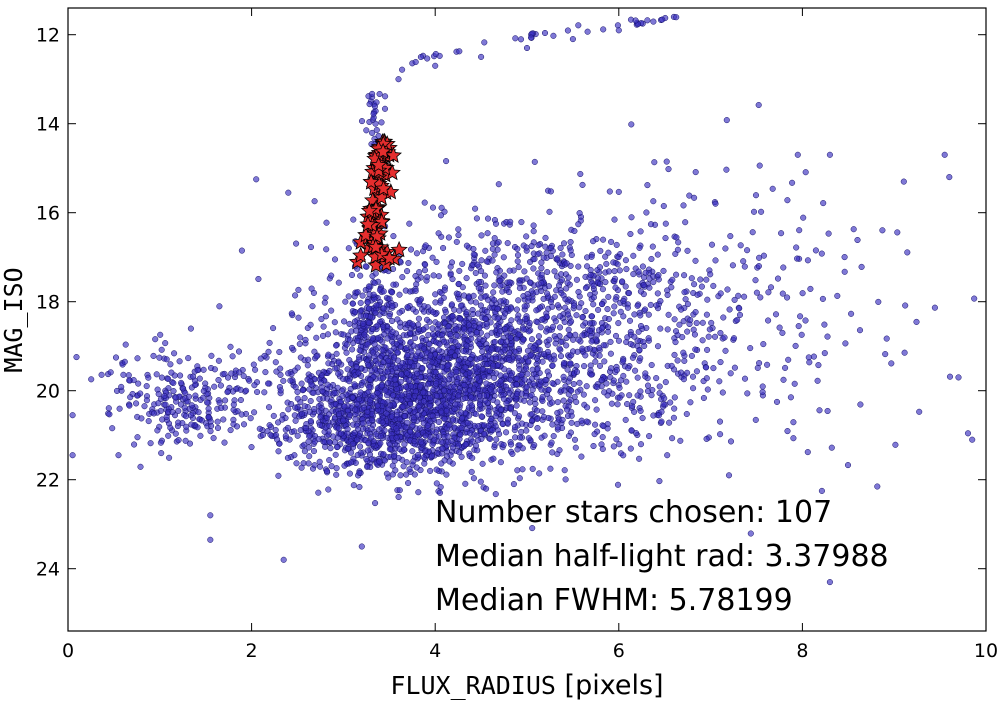 Image resolution: width=1000 pixels, height=704 pixels. I want to click on x-tick-label: 0, so click(68, 651).